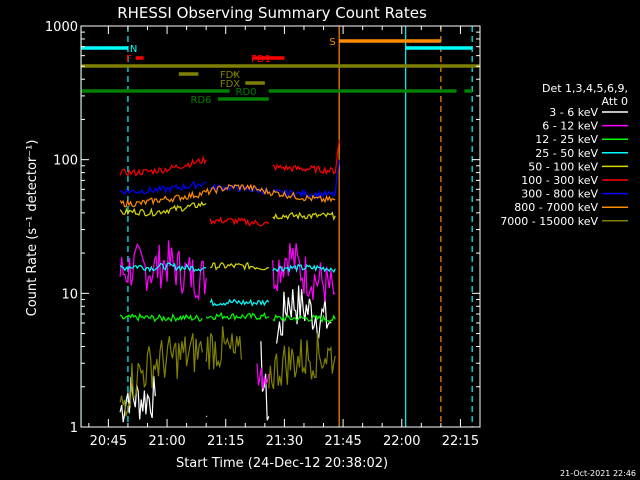 The image size is (640, 480). What do you see at coordinates (129, 59) in the screenshot?
I see `flag-label-1: F` at bounding box center [129, 59].